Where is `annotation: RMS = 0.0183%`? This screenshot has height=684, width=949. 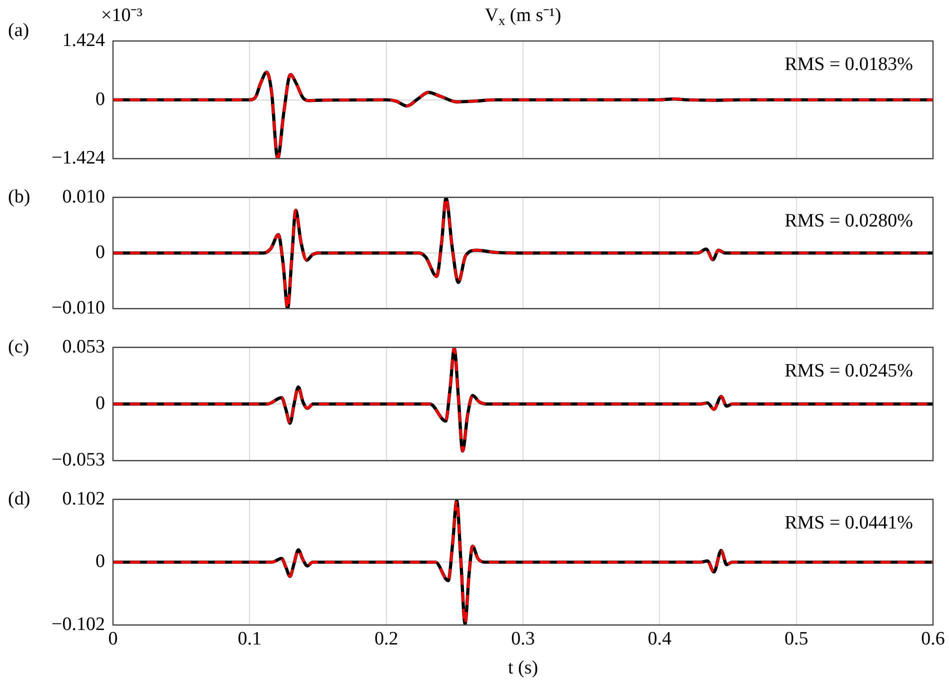 annotation: RMS = 0.0183% is located at coordinates (849, 64).